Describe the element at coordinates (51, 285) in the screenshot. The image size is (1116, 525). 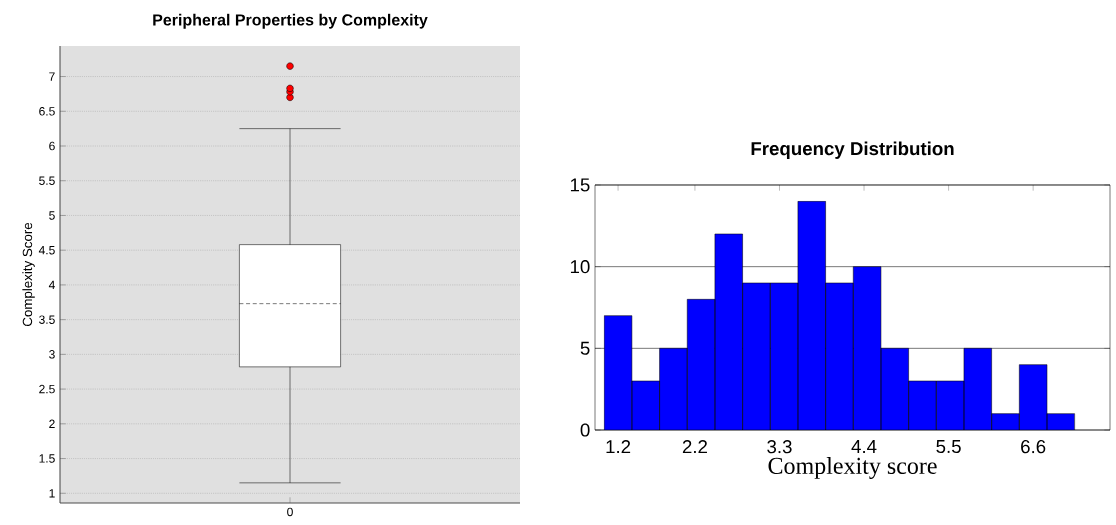
I see `y-tick-label: 4` at that location.